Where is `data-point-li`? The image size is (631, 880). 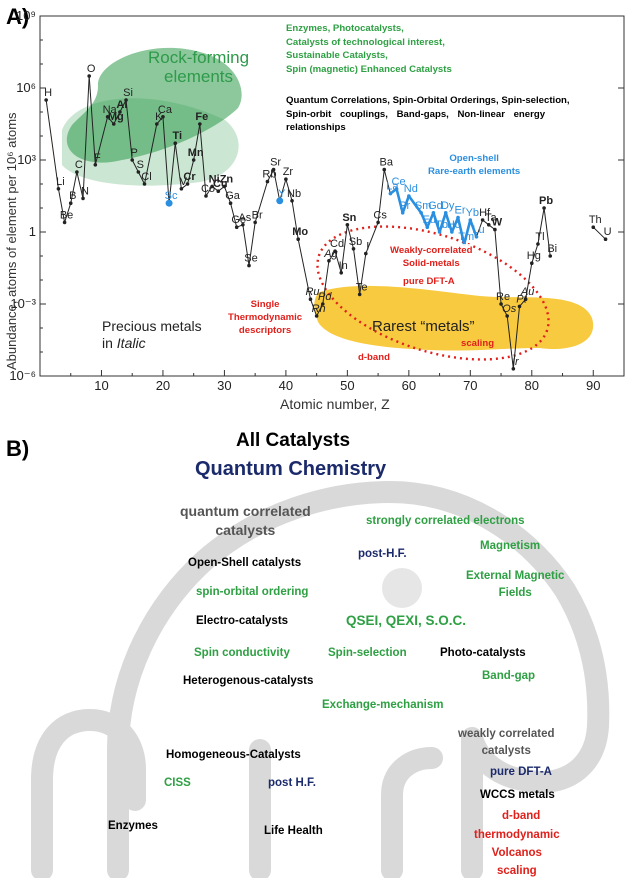 data-point-li is located at coordinates (58, 189).